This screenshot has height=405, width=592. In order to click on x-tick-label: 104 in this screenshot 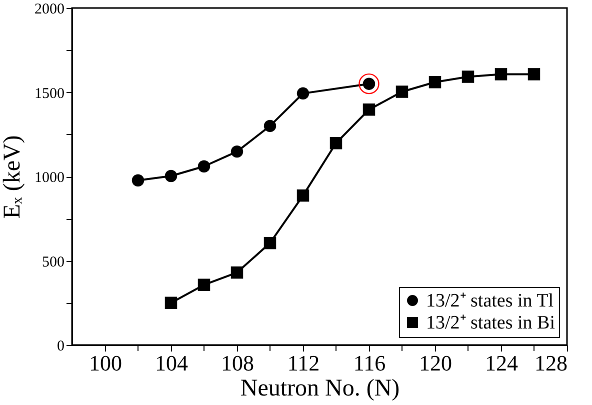, I will do `click(171, 363)`.